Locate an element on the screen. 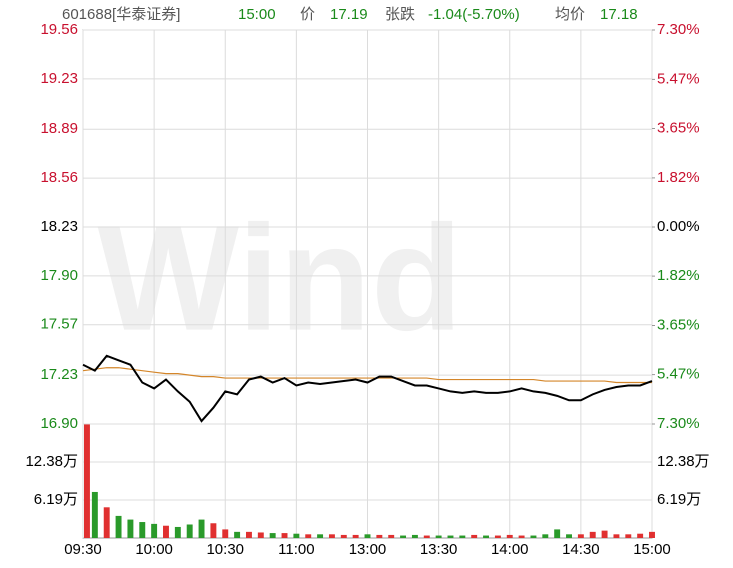 The width and height of the screenshot is (733, 568). x-tick-label: 14:30 is located at coordinates (581, 549).